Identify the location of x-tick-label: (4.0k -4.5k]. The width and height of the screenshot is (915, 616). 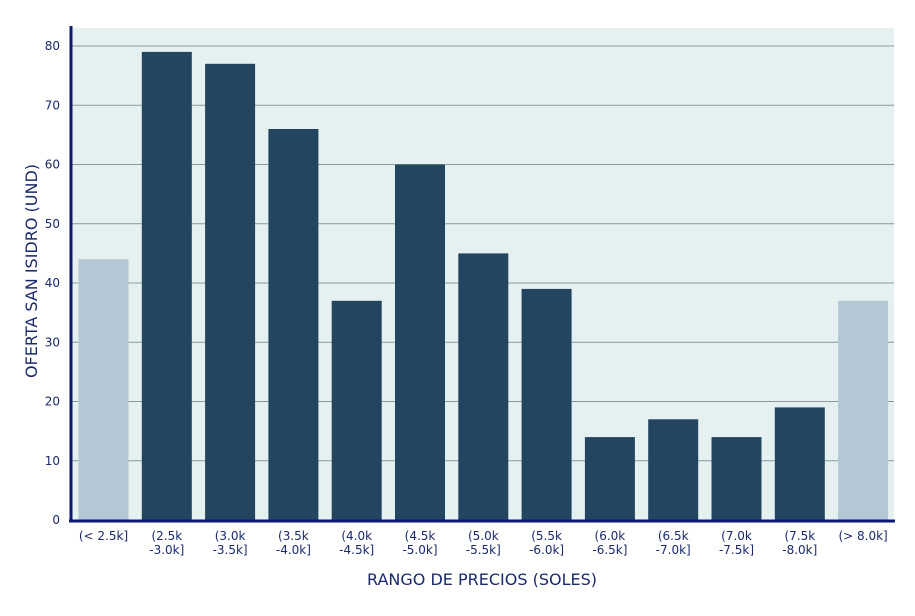
(356, 543).